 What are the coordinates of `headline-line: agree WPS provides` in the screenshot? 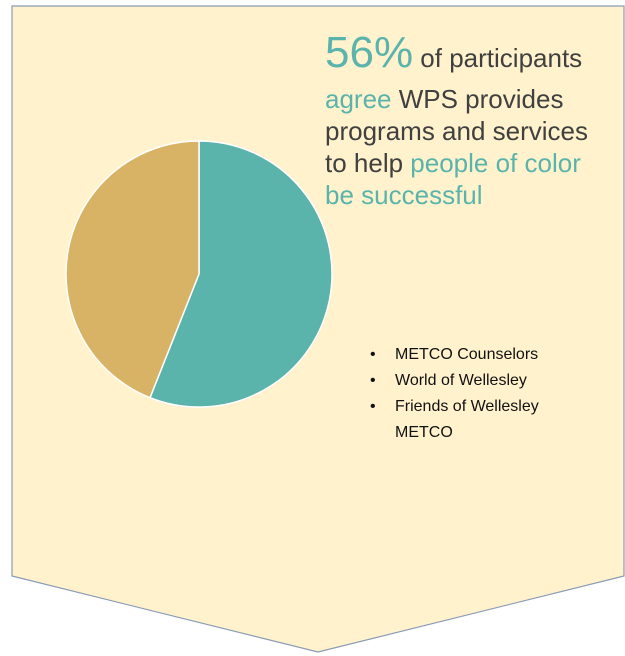 It's located at (444, 99).